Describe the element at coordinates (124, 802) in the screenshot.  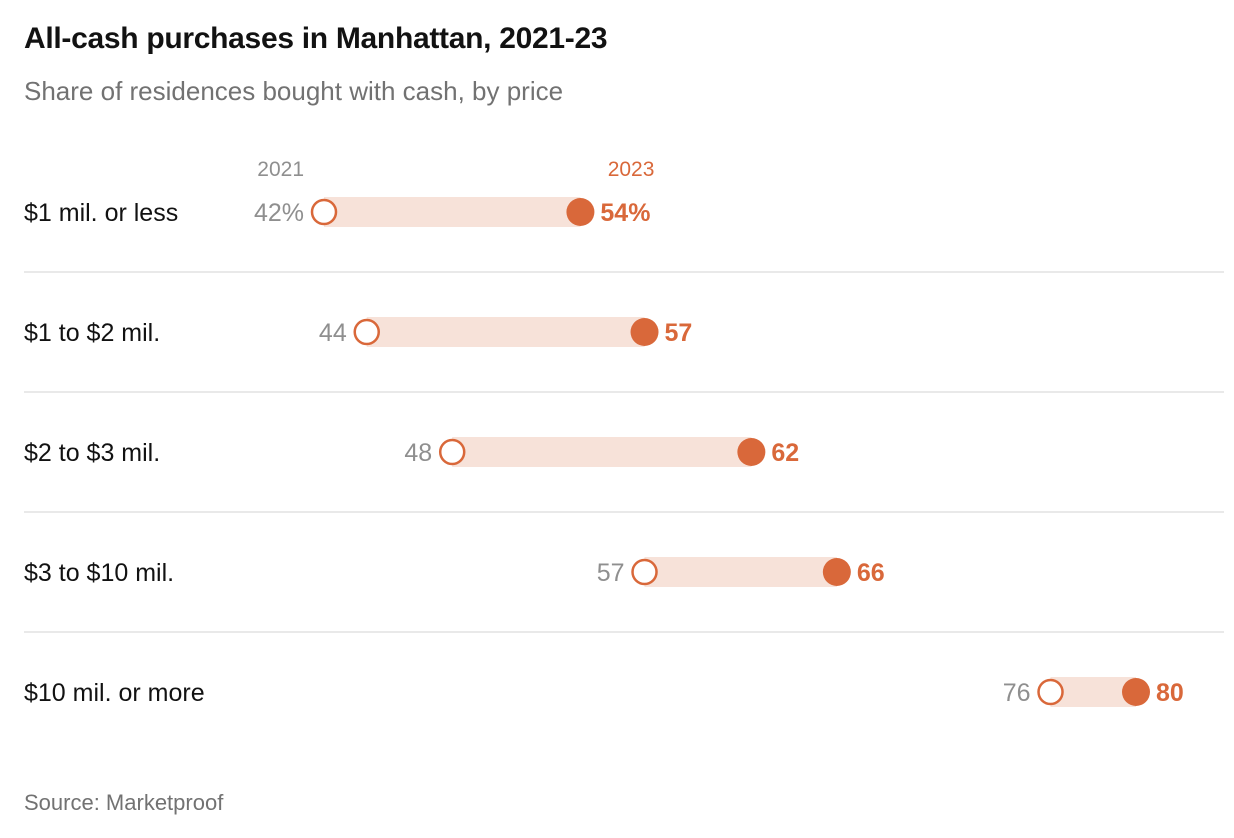
I see `source-note: Source: Marketproof` at that location.